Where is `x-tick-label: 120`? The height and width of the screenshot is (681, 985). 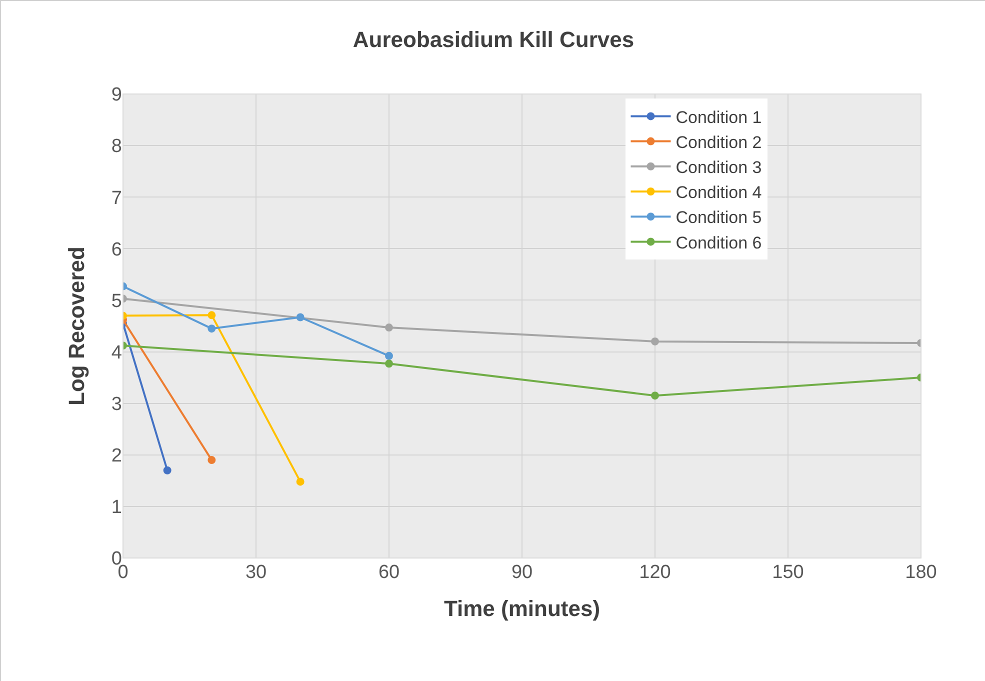 x-tick-label: 120 is located at coordinates (655, 572).